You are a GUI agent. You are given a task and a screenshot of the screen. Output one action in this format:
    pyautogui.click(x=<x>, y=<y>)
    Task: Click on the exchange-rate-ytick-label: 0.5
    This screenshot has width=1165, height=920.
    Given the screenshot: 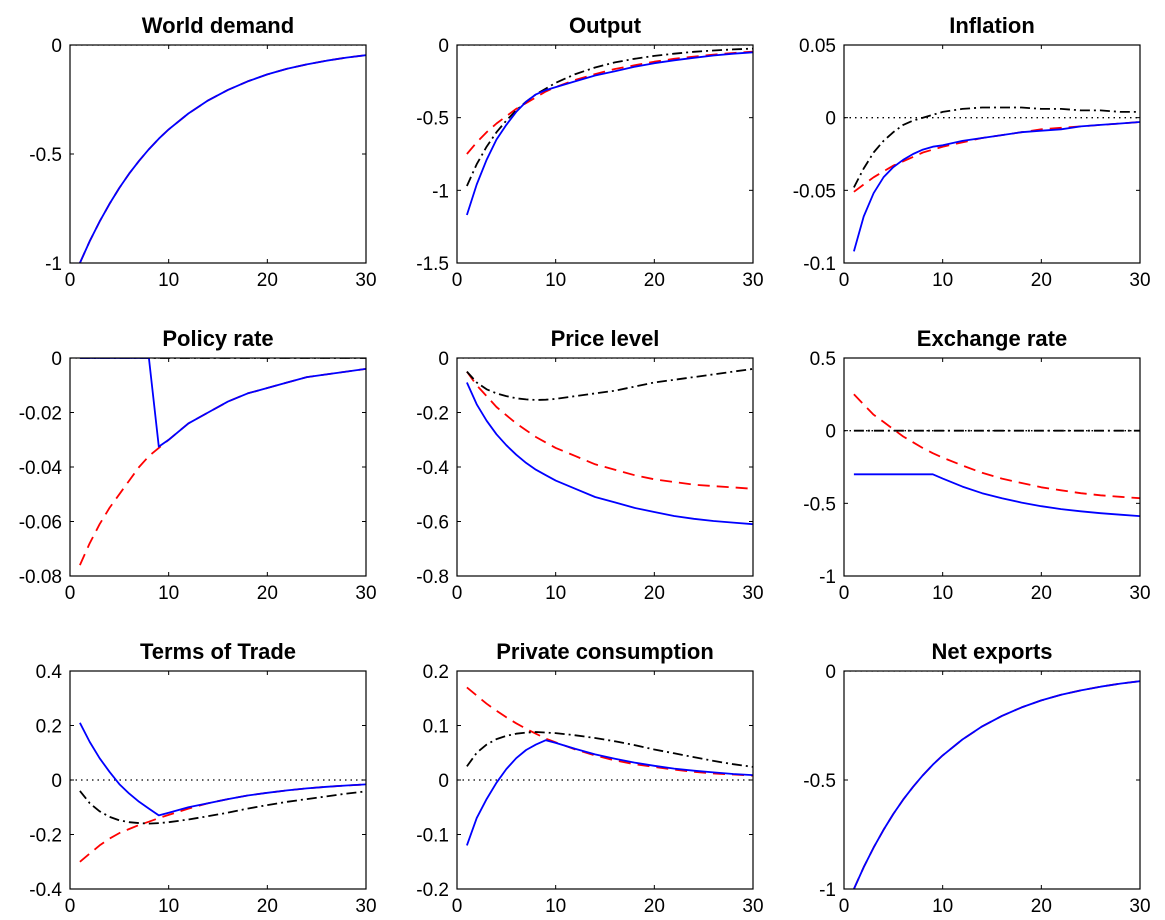 What is the action you would take?
    pyautogui.click(x=823, y=359)
    